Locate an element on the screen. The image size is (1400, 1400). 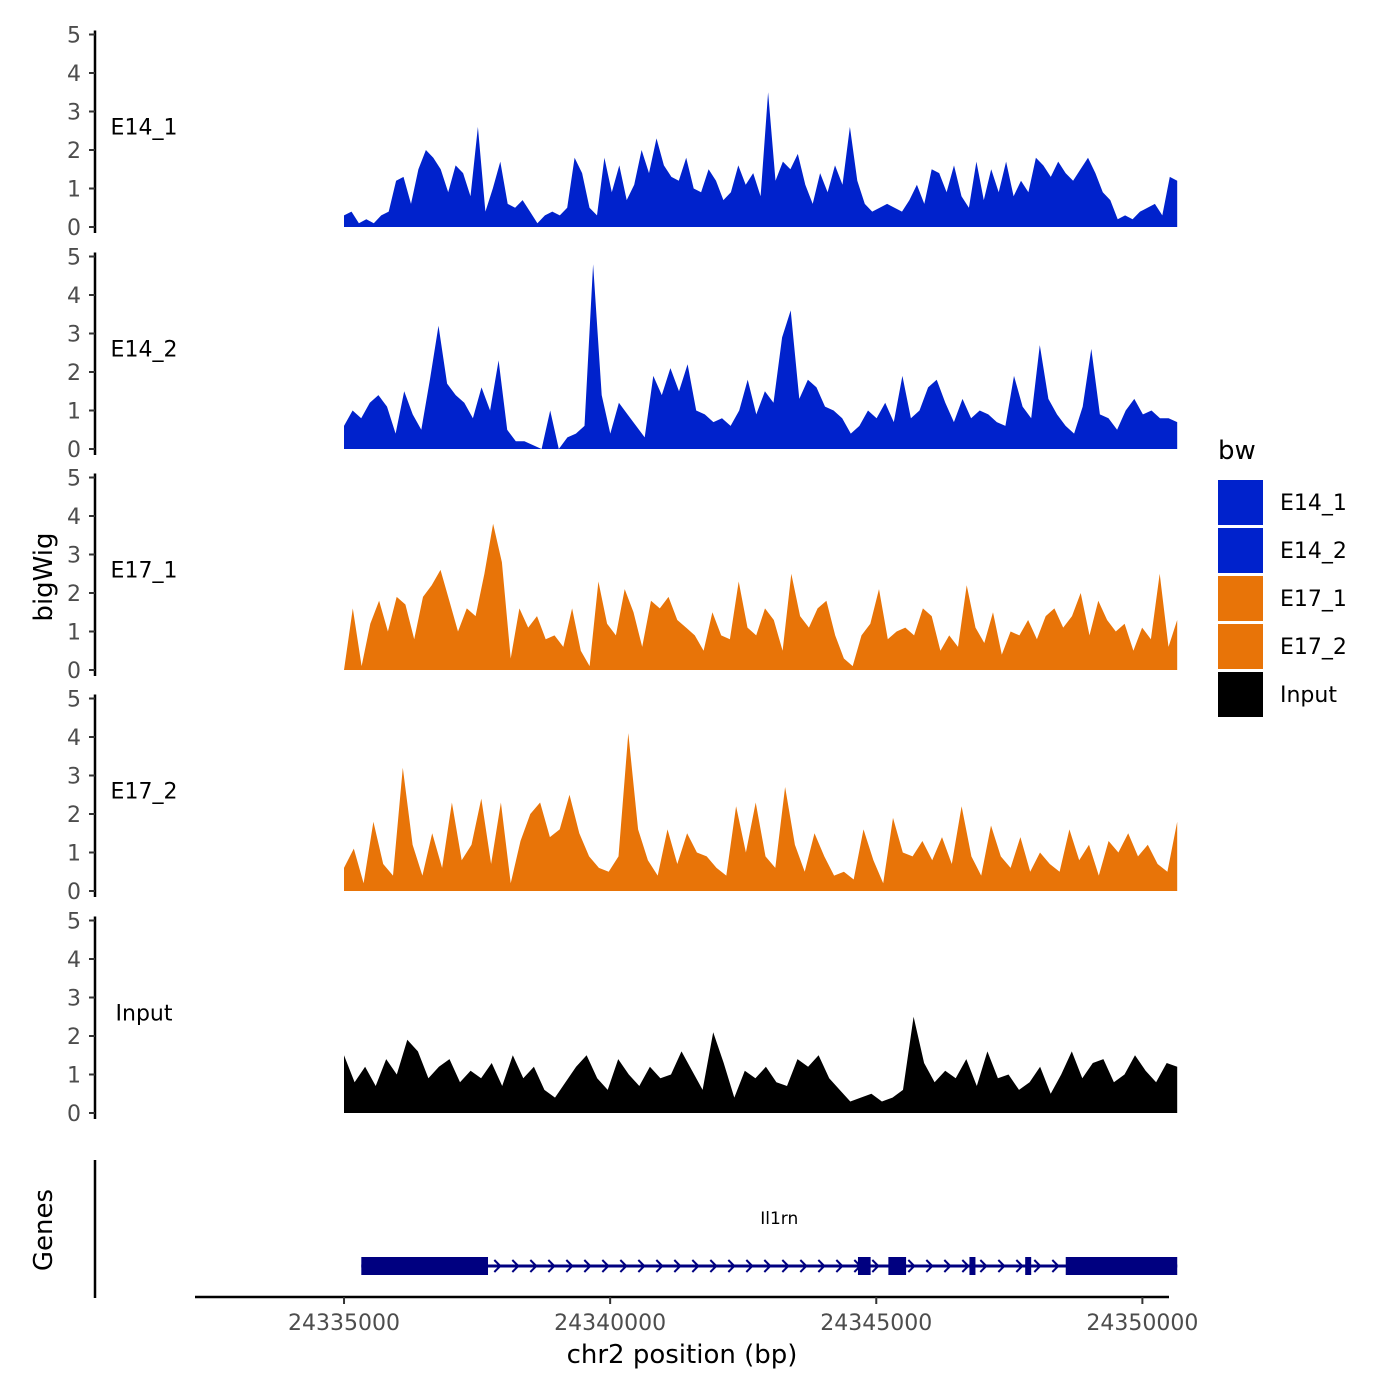
track-label: E14_1 is located at coordinates (144, 128).